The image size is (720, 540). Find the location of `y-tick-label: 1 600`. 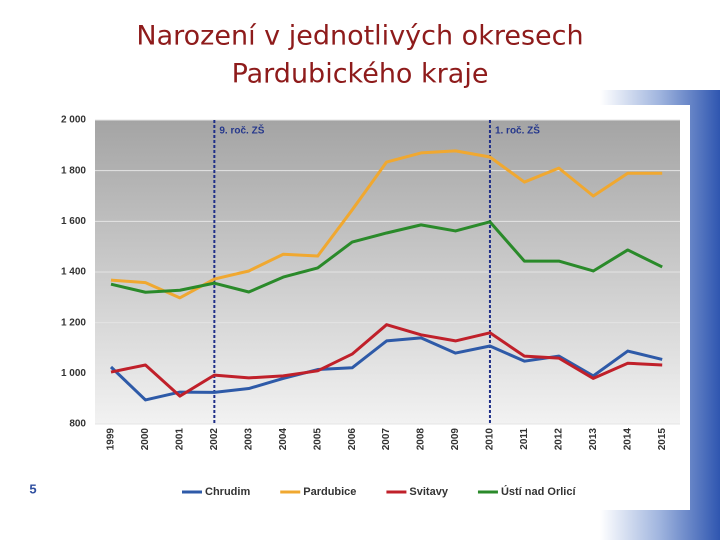

y-tick-label: 1 600 is located at coordinates (73, 221).